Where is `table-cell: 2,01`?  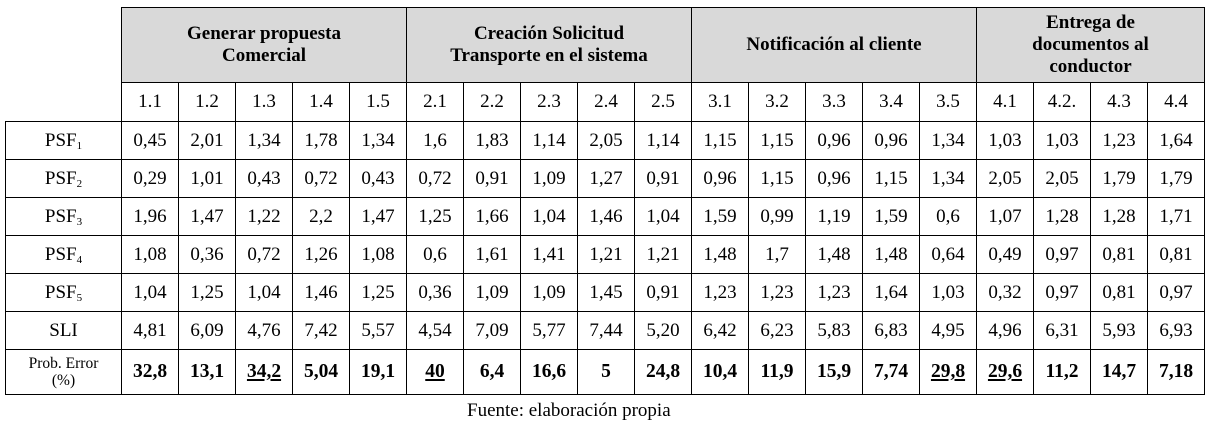
table-cell: 2,01 is located at coordinates (207, 140).